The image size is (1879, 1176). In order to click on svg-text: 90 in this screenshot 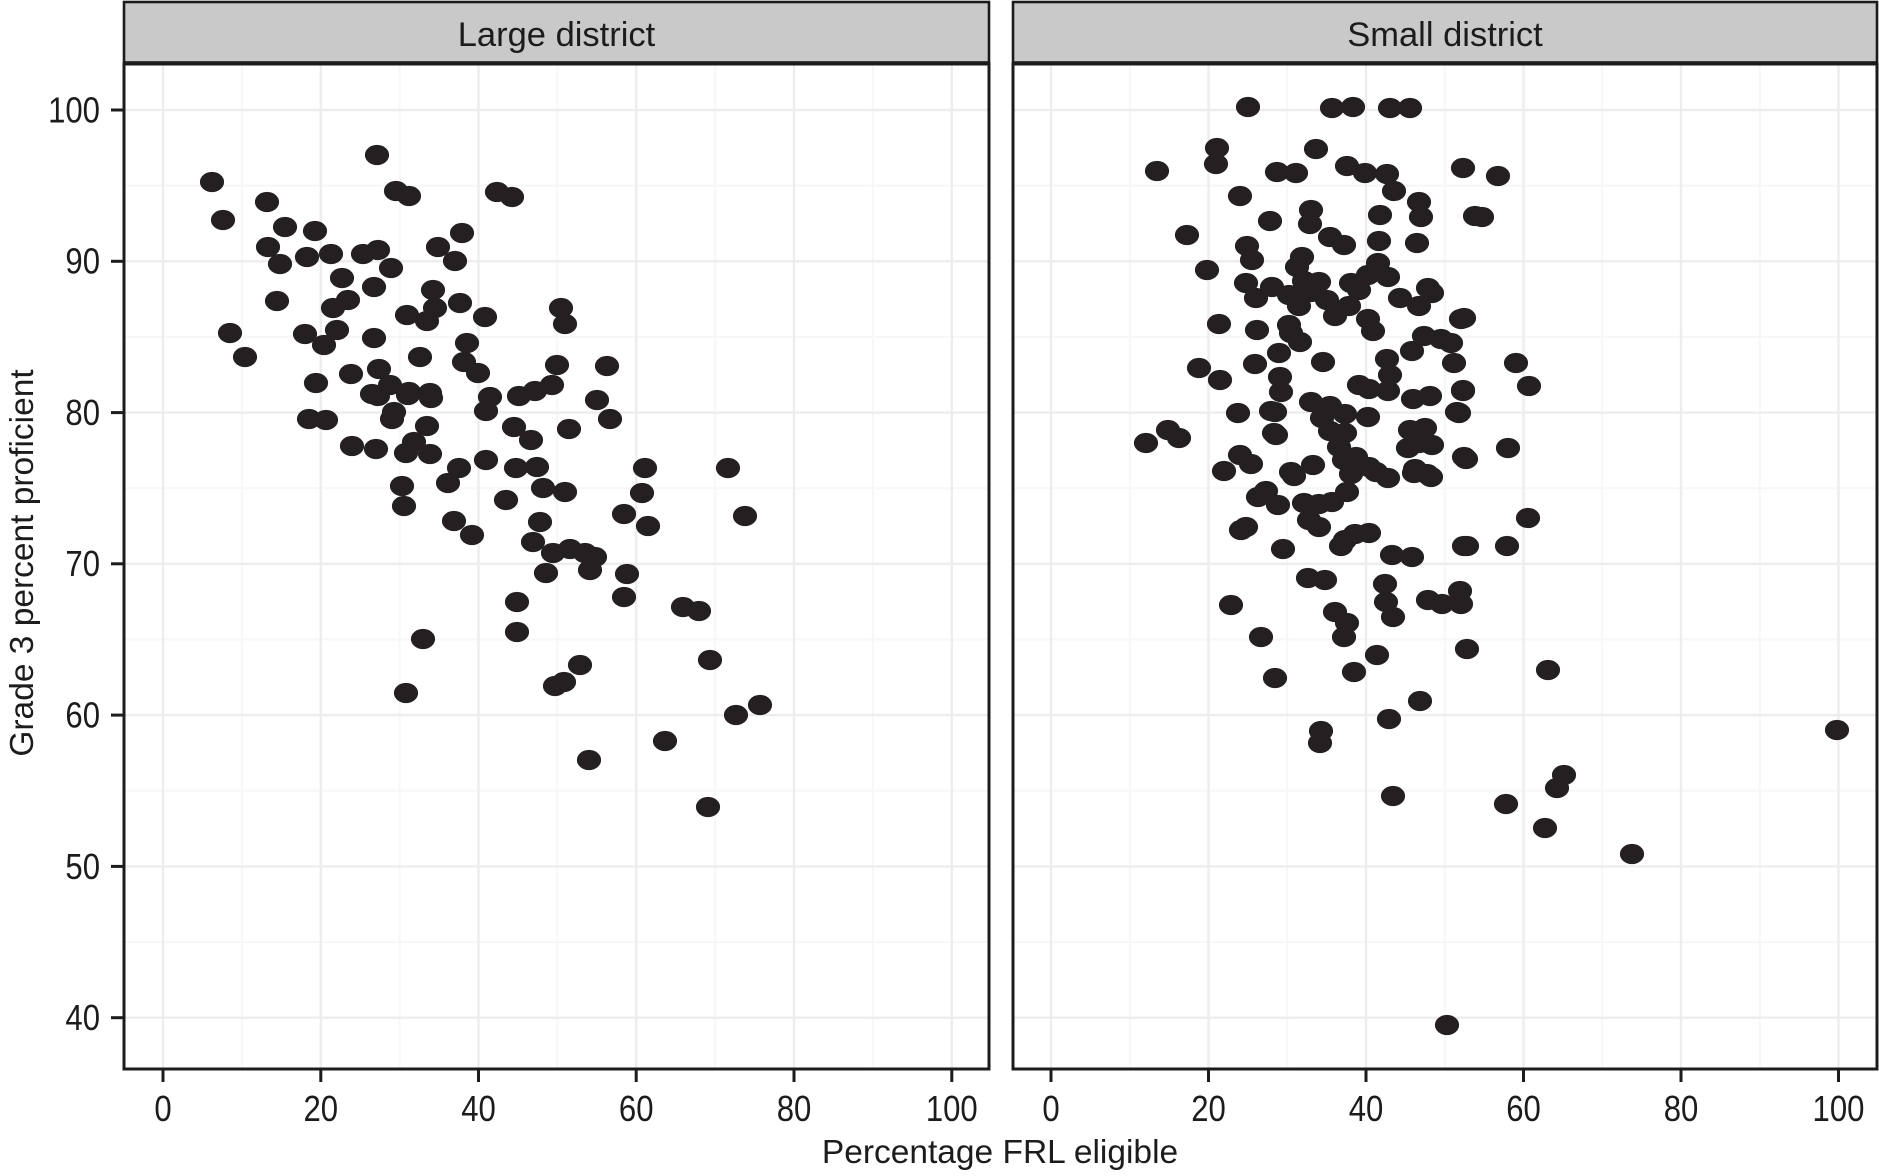, I will do `click(82, 261)`.